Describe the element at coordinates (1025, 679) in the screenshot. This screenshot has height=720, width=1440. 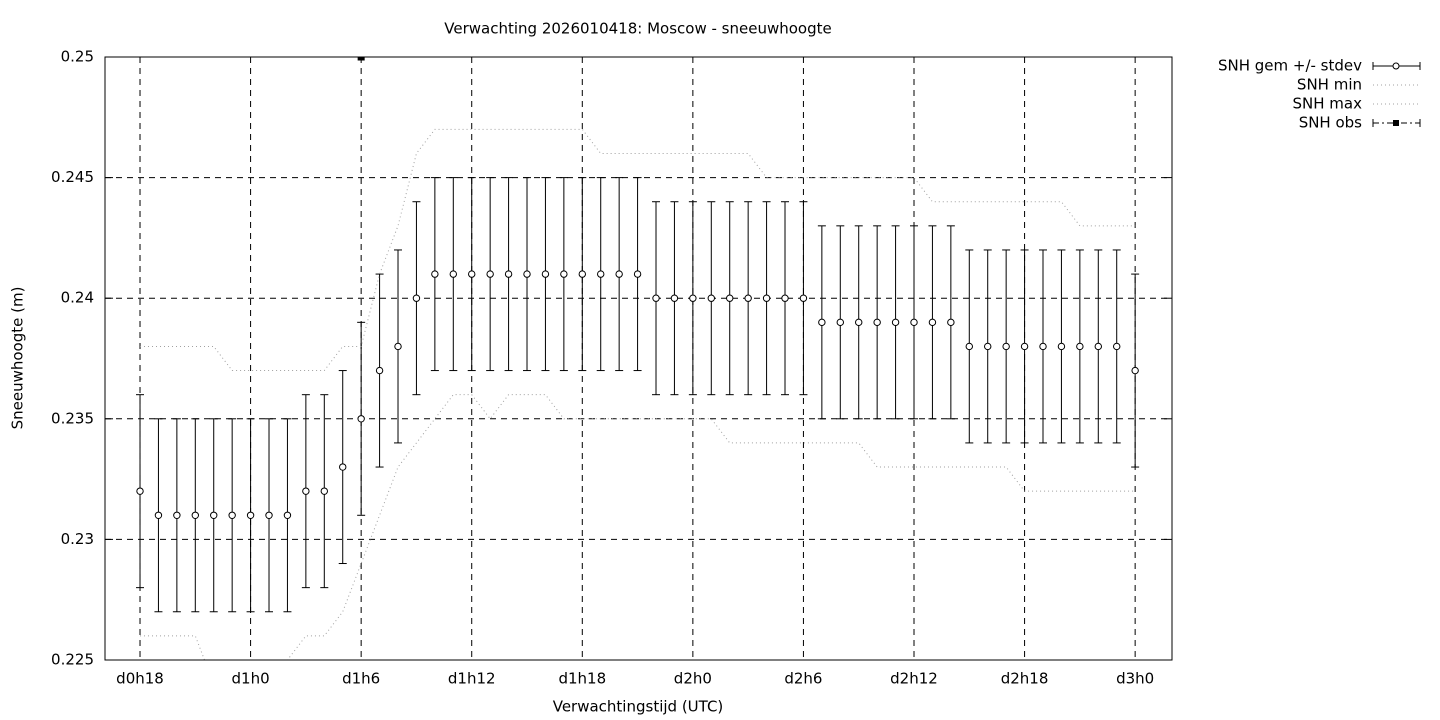
I see `x-tick-label: d2h18` at that location.